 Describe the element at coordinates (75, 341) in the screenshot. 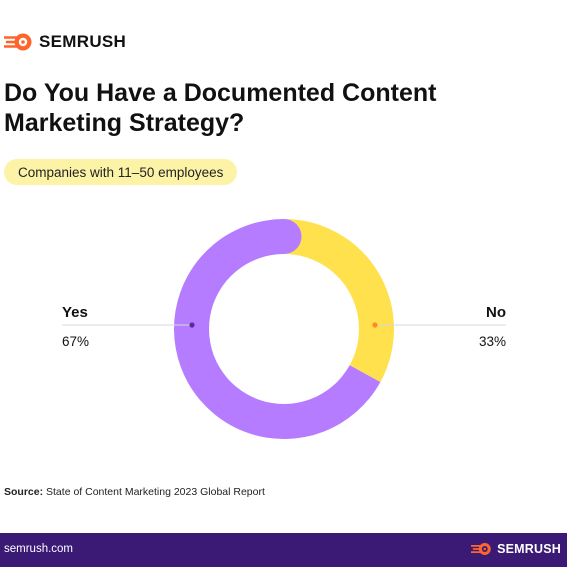

I see `slice-value-yes: 67%` at that location.